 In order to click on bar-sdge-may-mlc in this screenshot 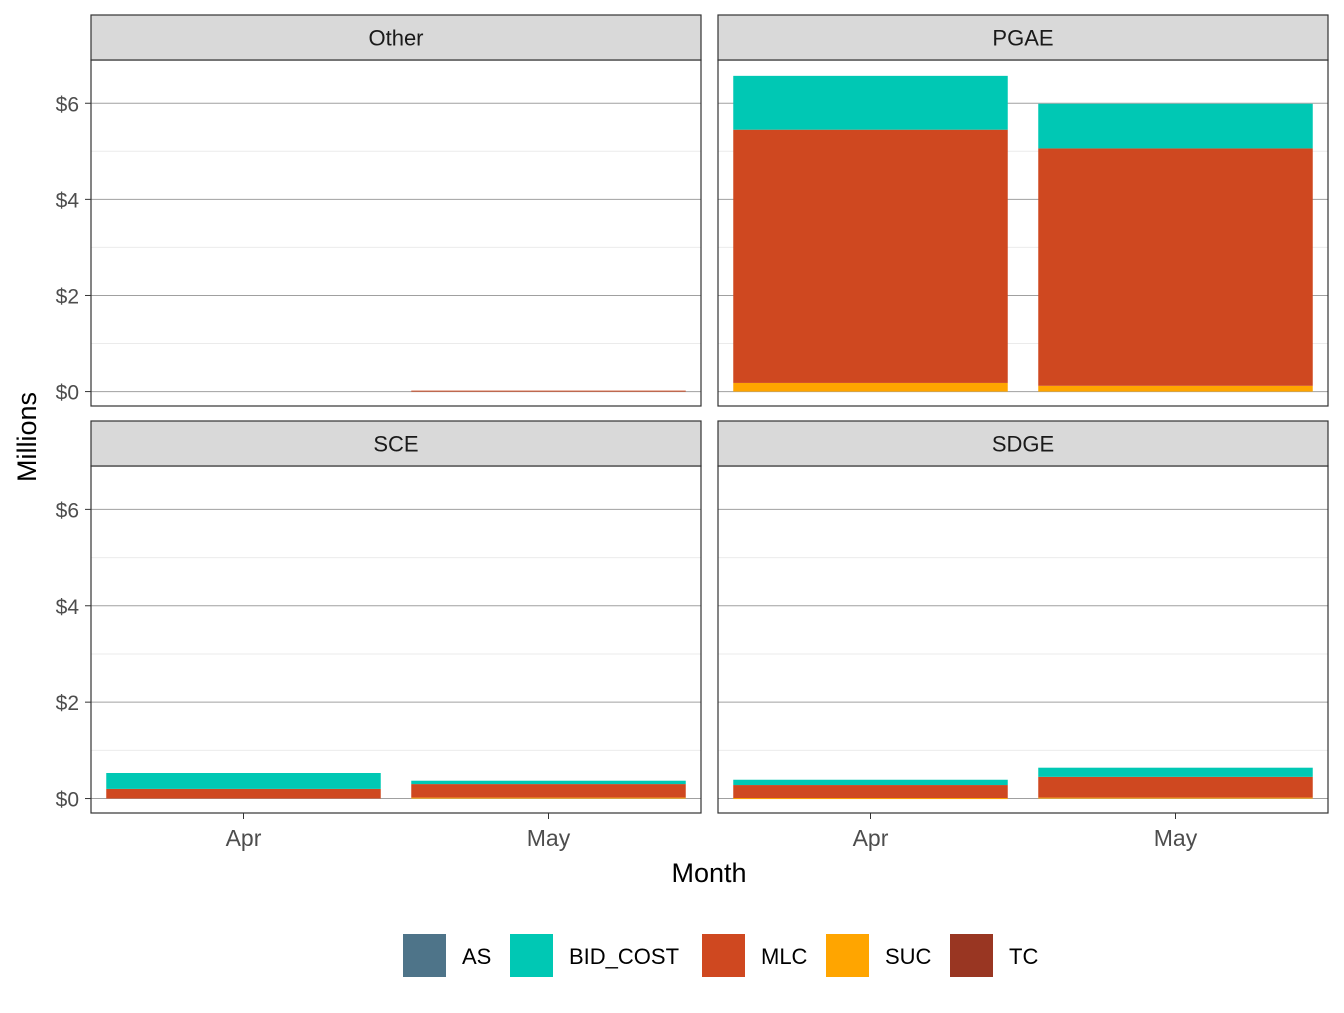, I will do `click(1175, 787)`.